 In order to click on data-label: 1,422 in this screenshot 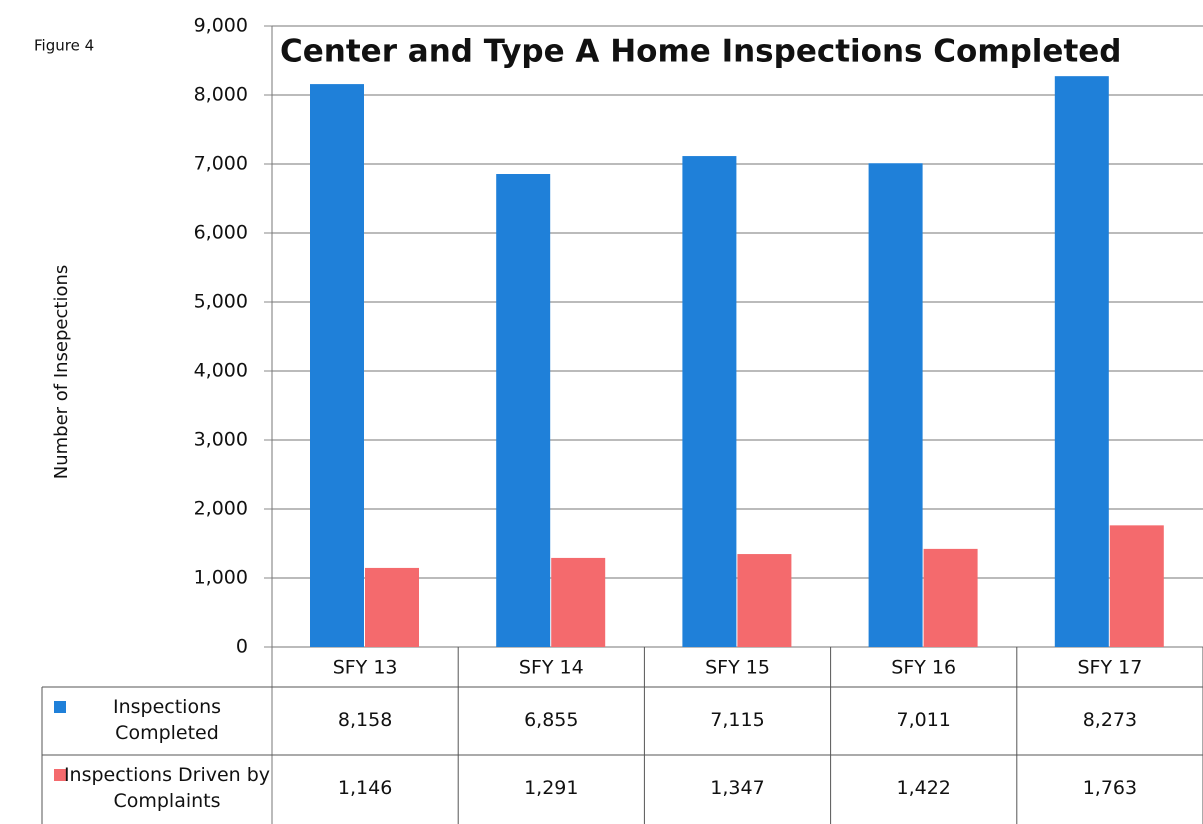, I will do `click(923, 788)`.